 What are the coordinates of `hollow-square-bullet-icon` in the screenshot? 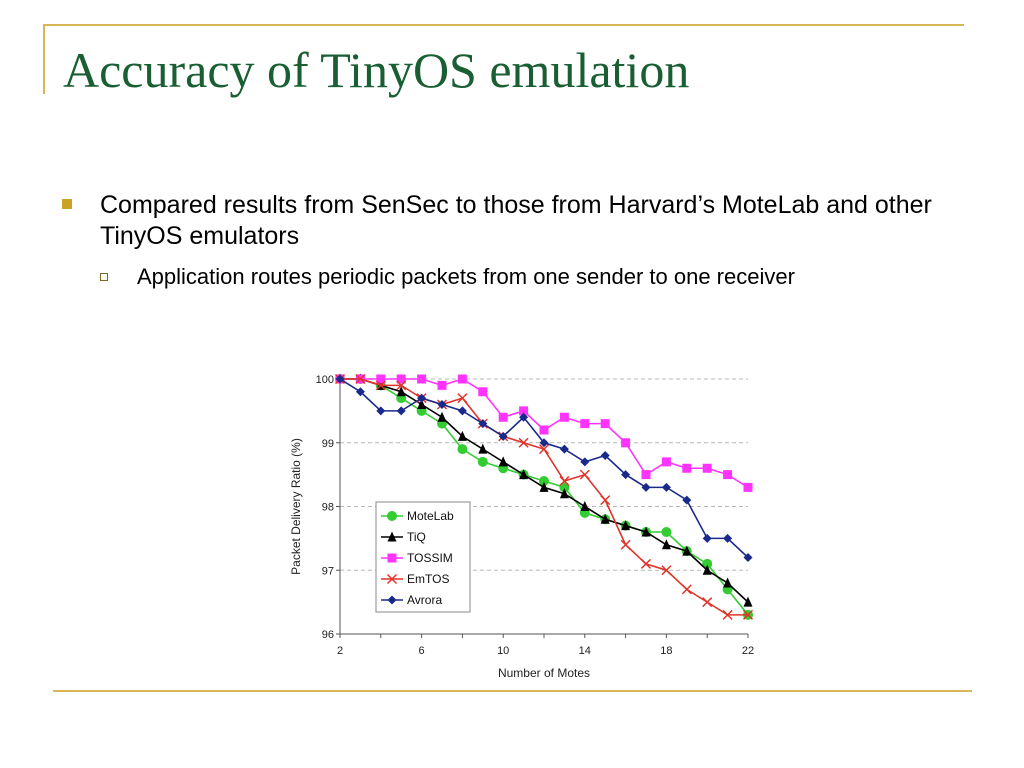 It's located at (104, 277).